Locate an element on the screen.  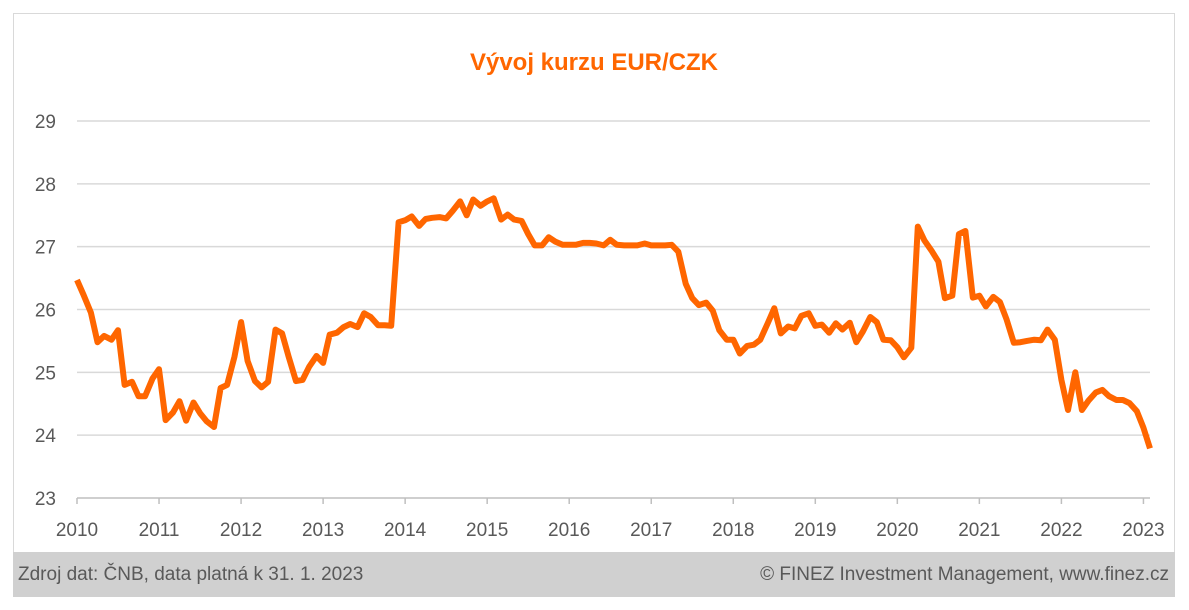
x-tick-label: 2013 is located at coordinates (323, 530).